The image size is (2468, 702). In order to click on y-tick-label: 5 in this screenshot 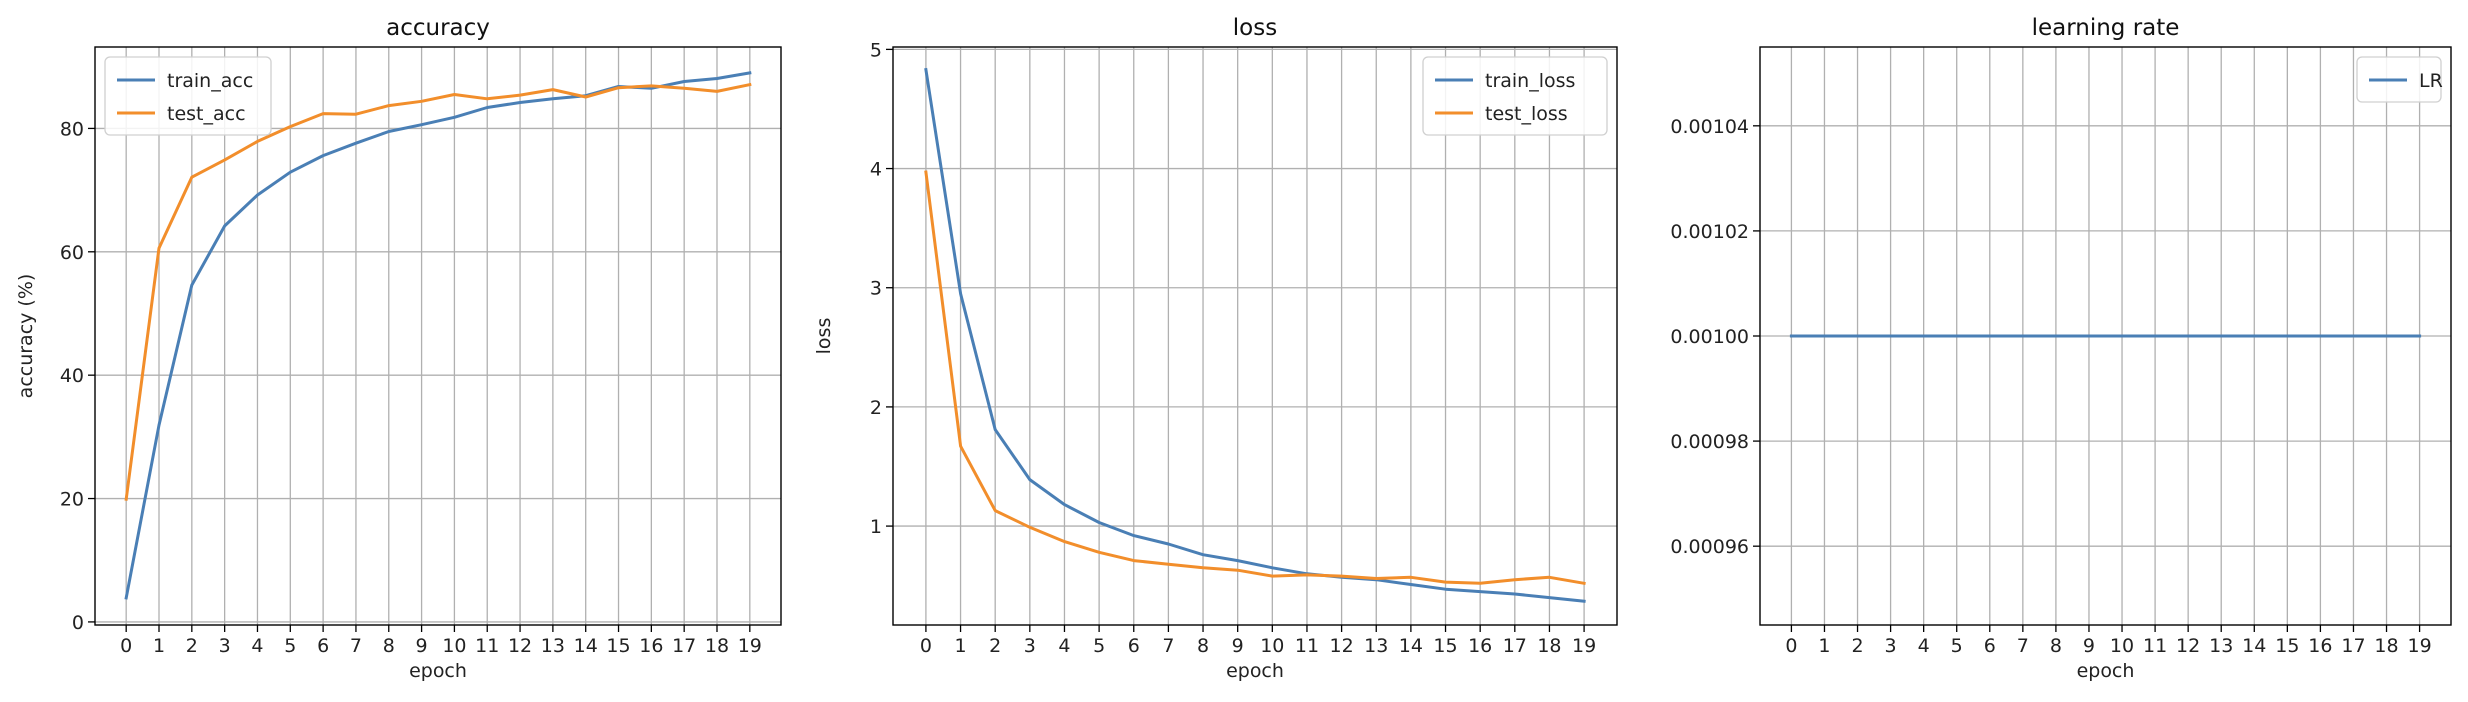, I will do `click(876, 50)`.